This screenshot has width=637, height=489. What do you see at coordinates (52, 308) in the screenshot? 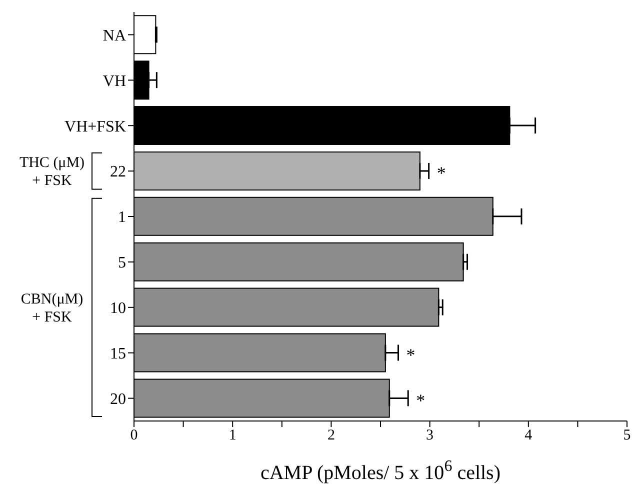
I see `text: CBN(μM) + FSK` at bounding box center [52, 308].